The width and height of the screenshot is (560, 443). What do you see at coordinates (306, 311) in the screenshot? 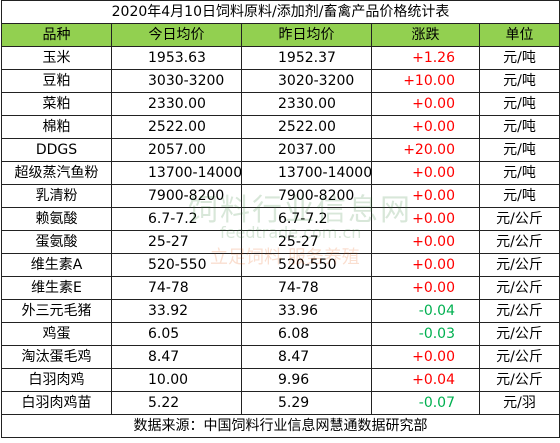
I see `cell-yesterday-price: 33.96` at bounding box center [306, 311].